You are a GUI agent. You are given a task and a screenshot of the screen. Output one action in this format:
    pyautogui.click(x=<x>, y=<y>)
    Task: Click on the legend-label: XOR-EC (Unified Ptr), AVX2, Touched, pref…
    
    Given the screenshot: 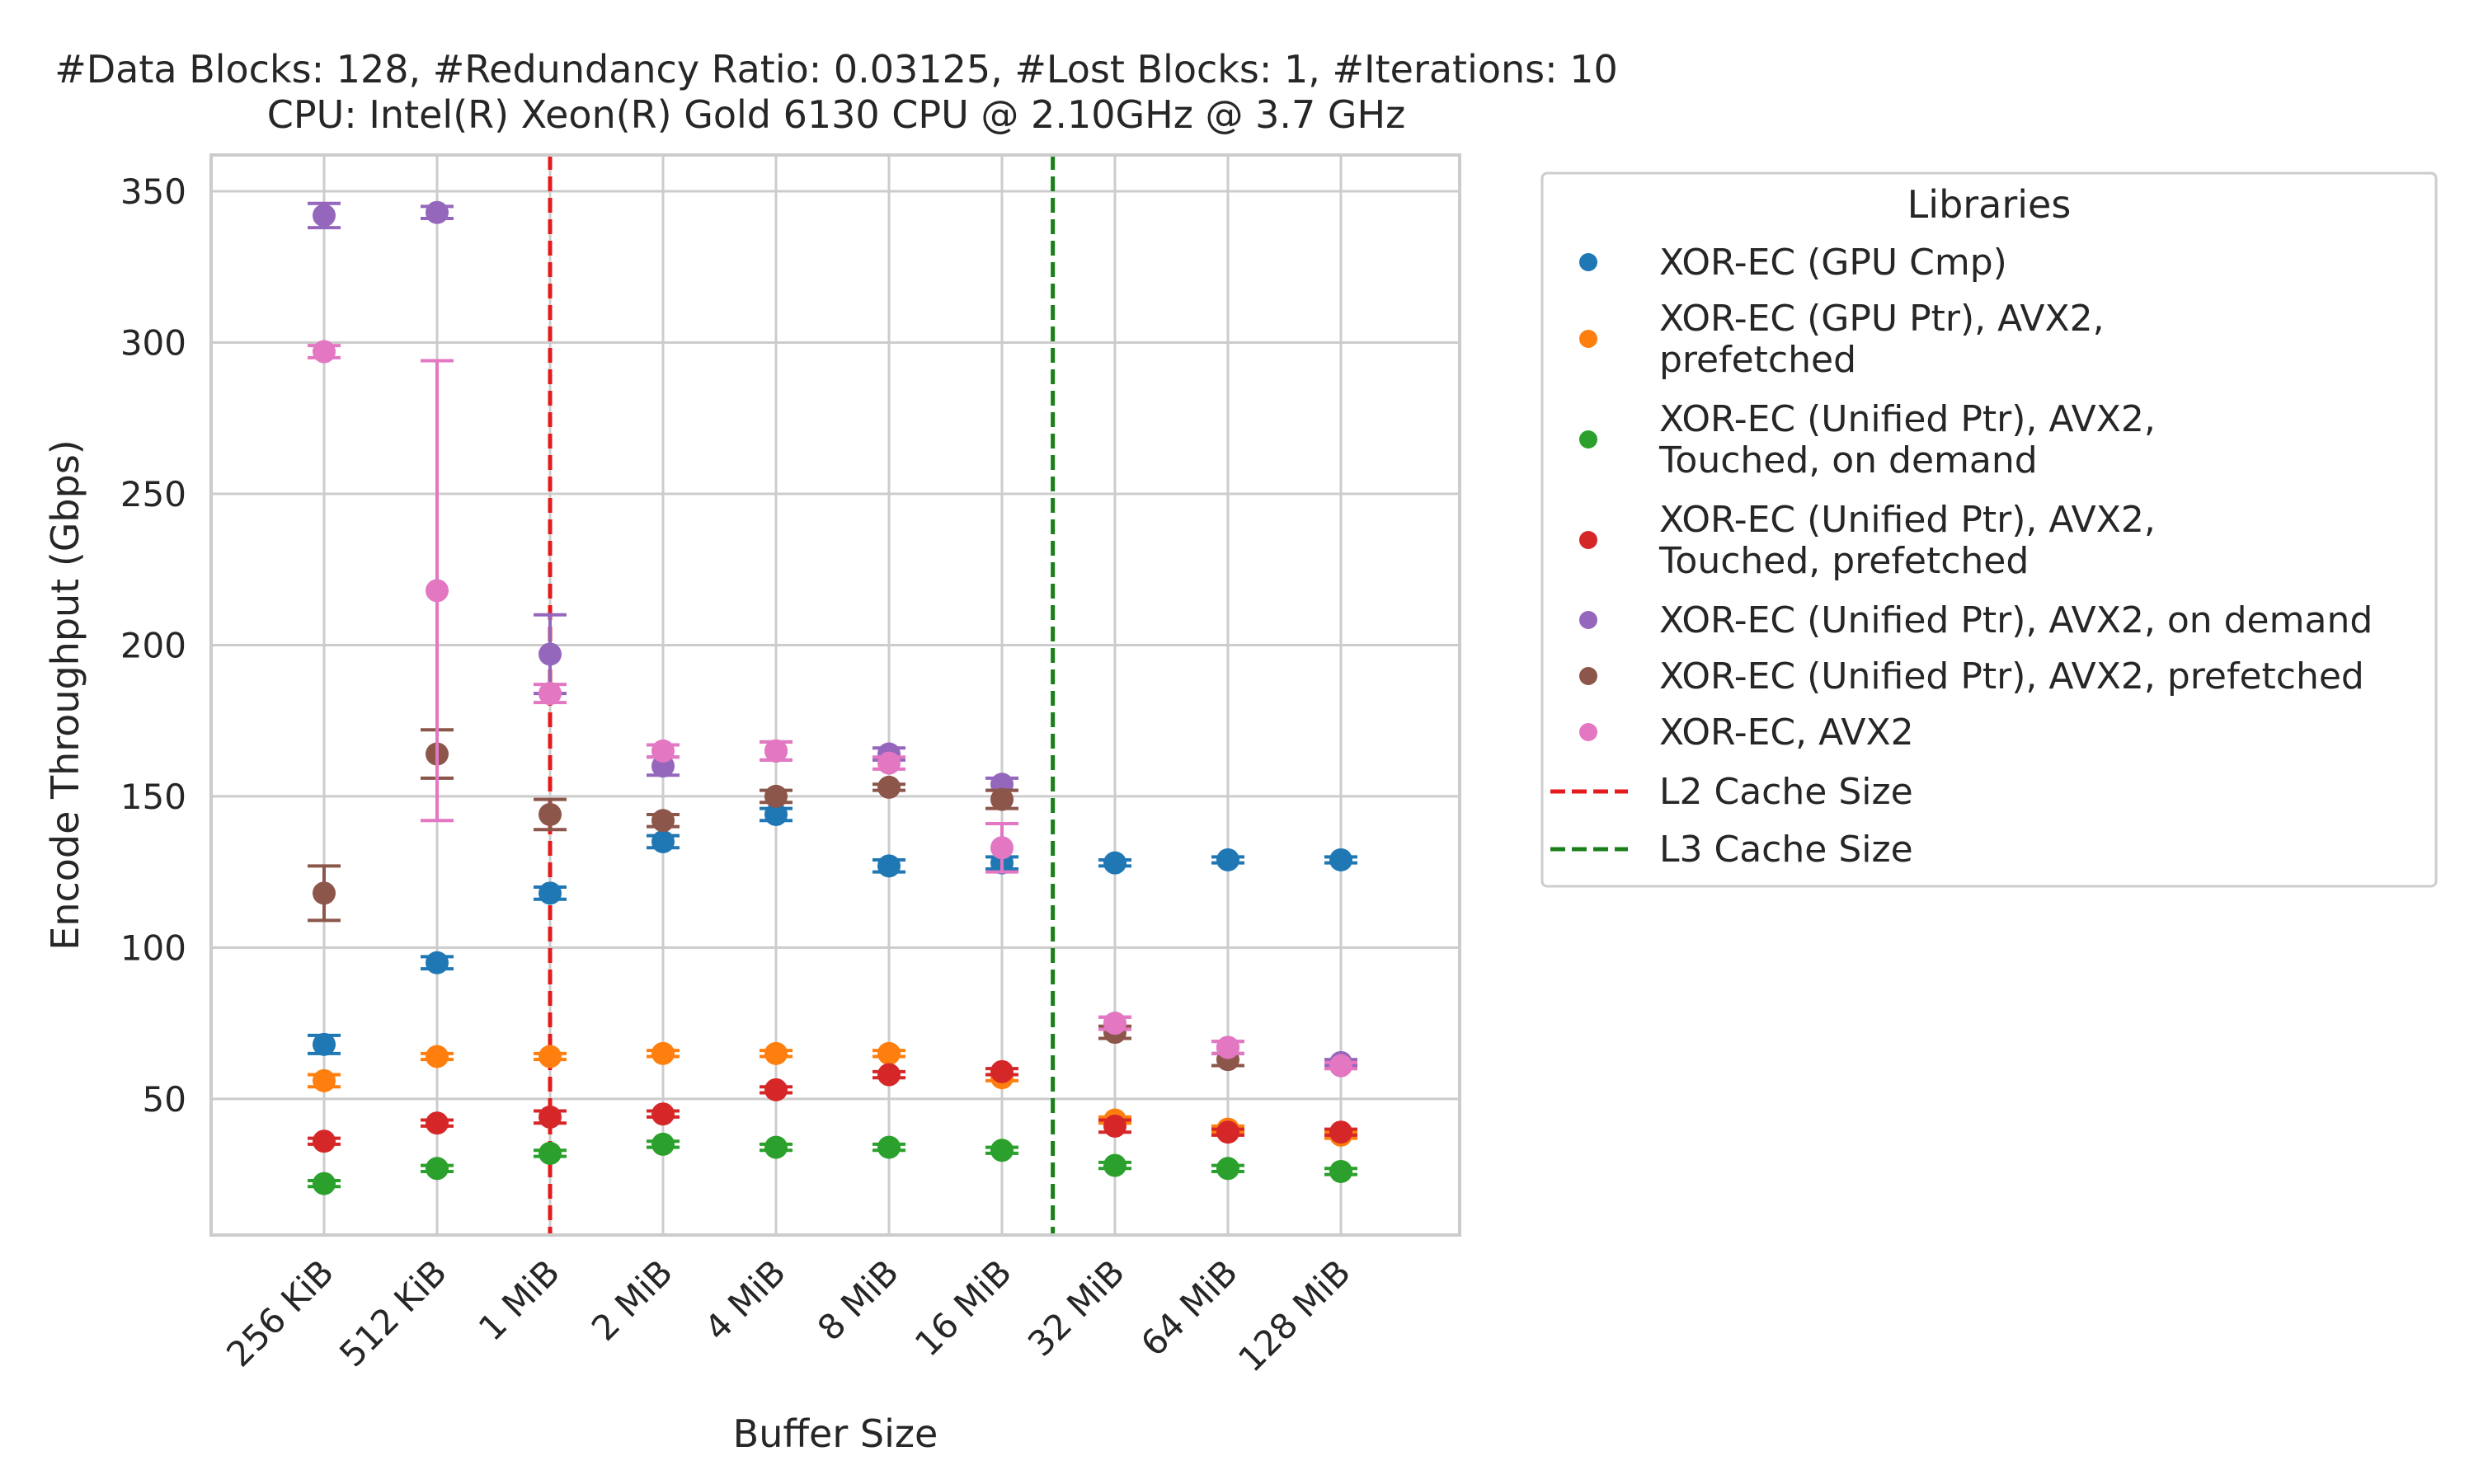 What is the action you would take?
    pyautogui.click(x=1907, y=540)
    